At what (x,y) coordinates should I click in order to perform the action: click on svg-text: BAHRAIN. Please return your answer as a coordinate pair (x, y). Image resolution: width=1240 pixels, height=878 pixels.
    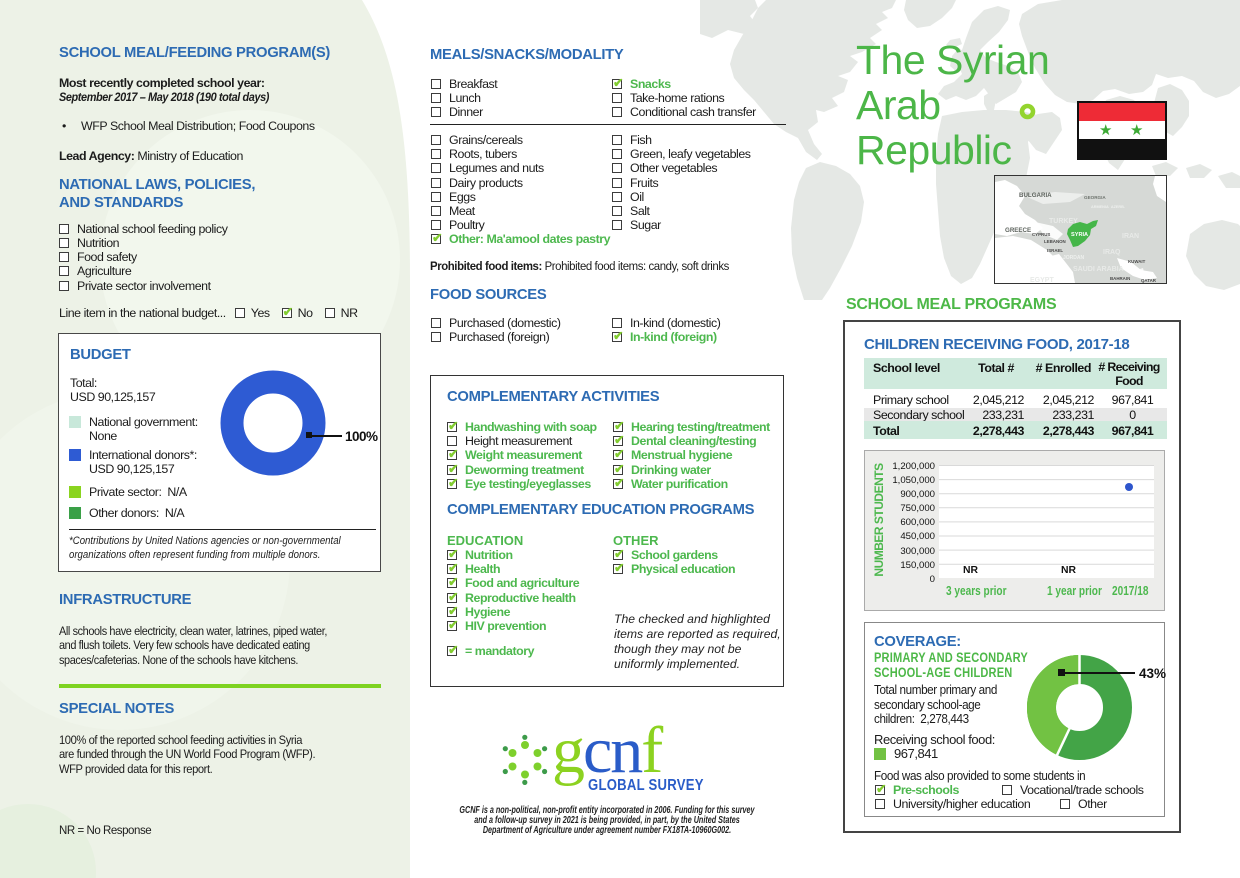
    Looking at the image, I should click on (1120, 278).